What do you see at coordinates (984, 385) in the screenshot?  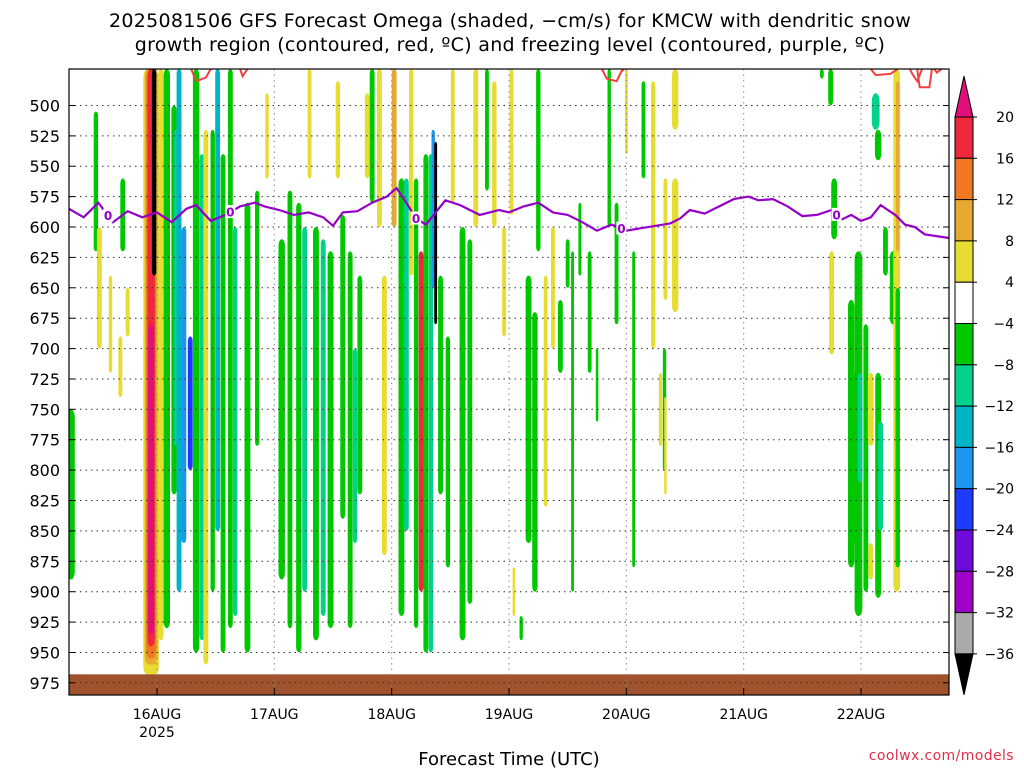 I see `colorbar: 20 16 12 8 4 −4 −8 −12 −16 −20 −24 −28 −32 −36` at bounding box center [984, 385].